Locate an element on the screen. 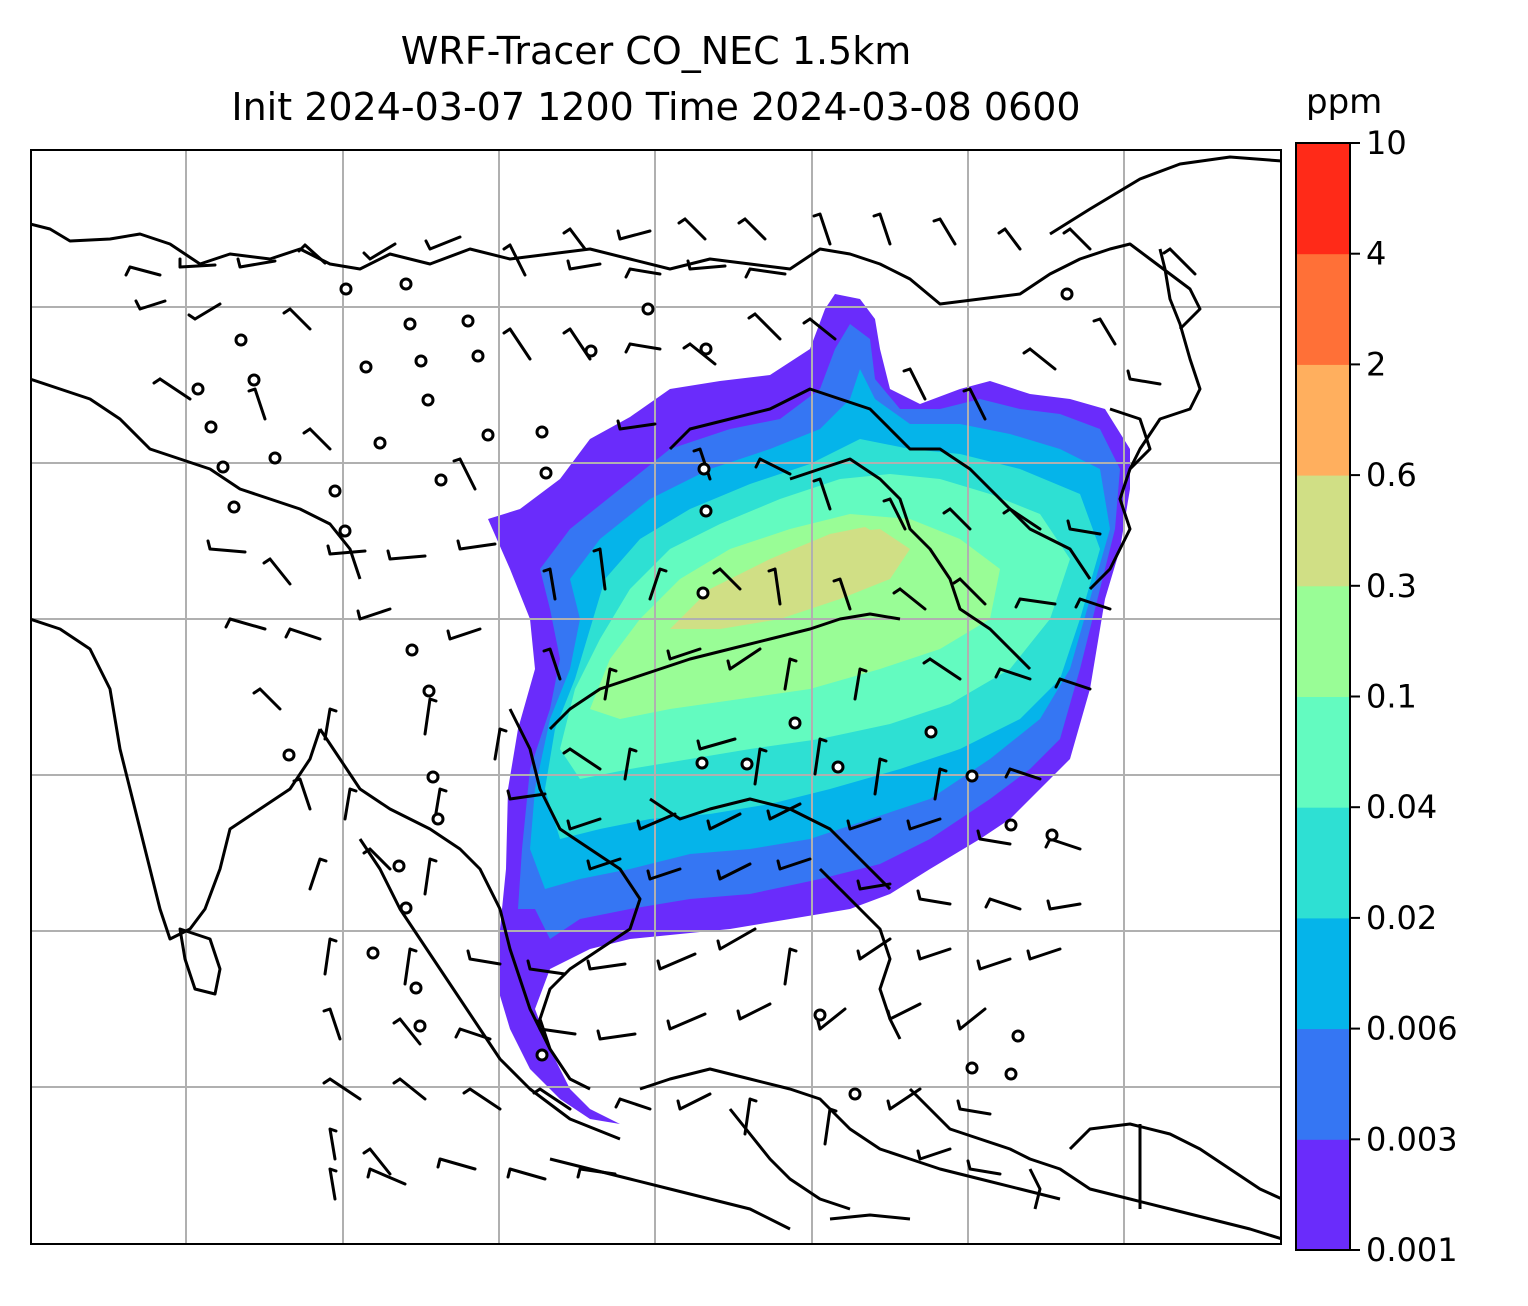 The width and height of the screenshot is (1528, 1306). colorbar-tick-label: 0.1 is located at coordinates (1391, 697).